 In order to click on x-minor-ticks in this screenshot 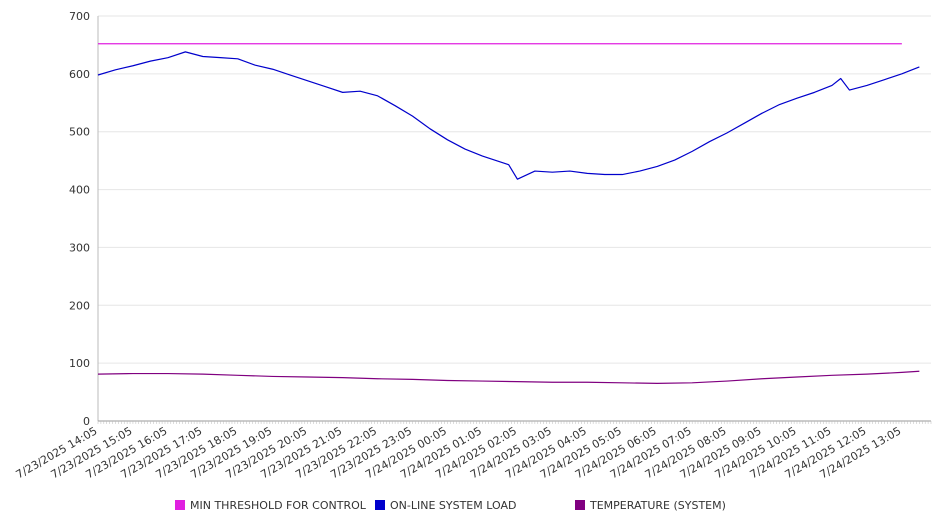, I will do `click(514, 422)`.